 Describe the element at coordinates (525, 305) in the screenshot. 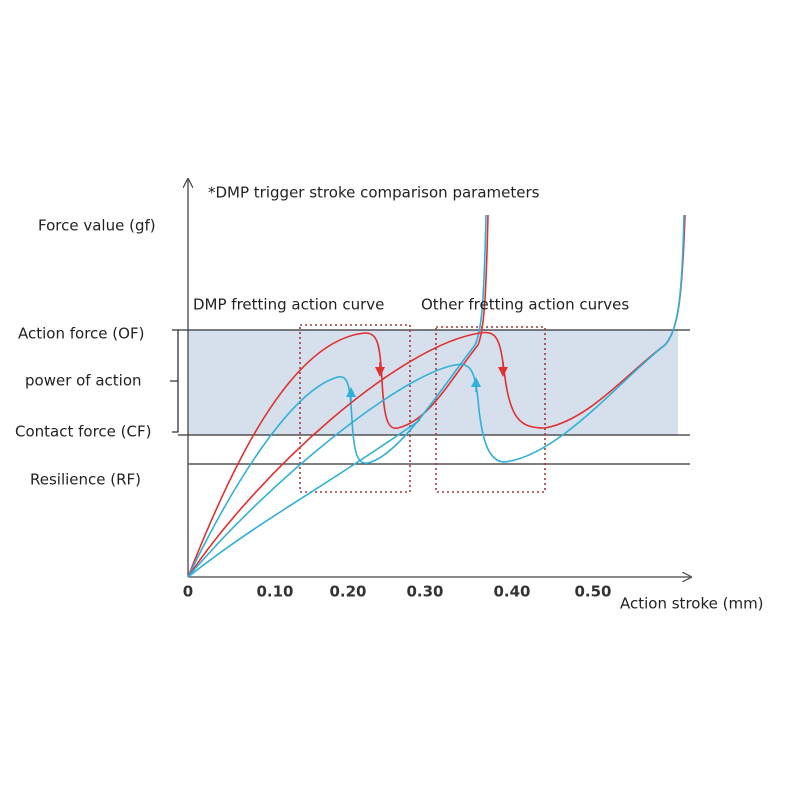

I see `curve-label: Other fretting action curves` at that location.